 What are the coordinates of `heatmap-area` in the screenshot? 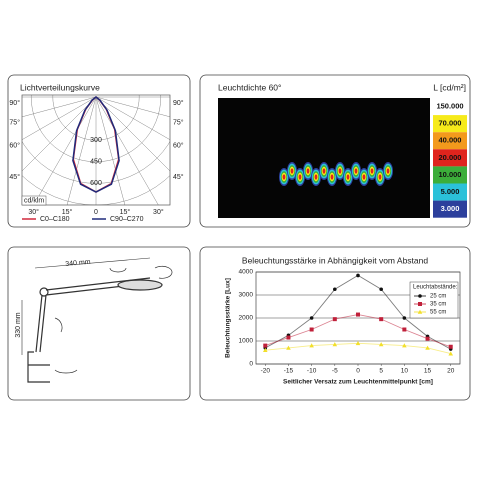 It's located at (324, 158).